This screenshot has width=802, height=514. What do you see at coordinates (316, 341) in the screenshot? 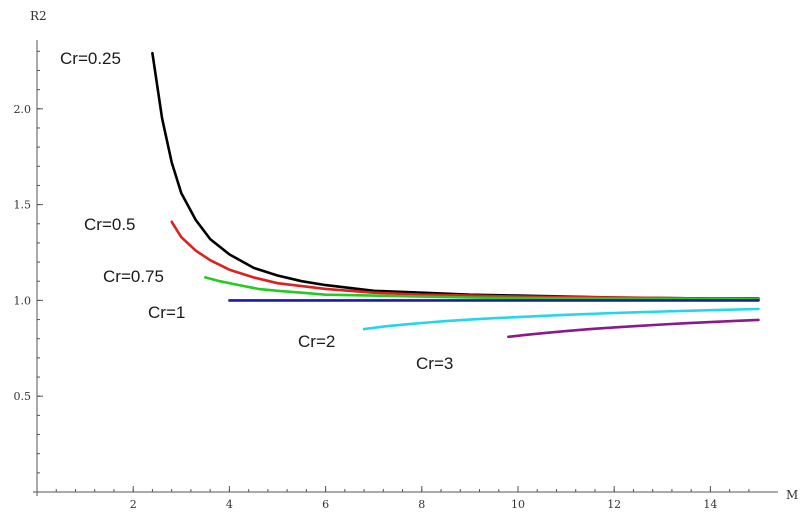
I see `curve-label-cr-2: Cr=2` at bounding box center [316, 341].